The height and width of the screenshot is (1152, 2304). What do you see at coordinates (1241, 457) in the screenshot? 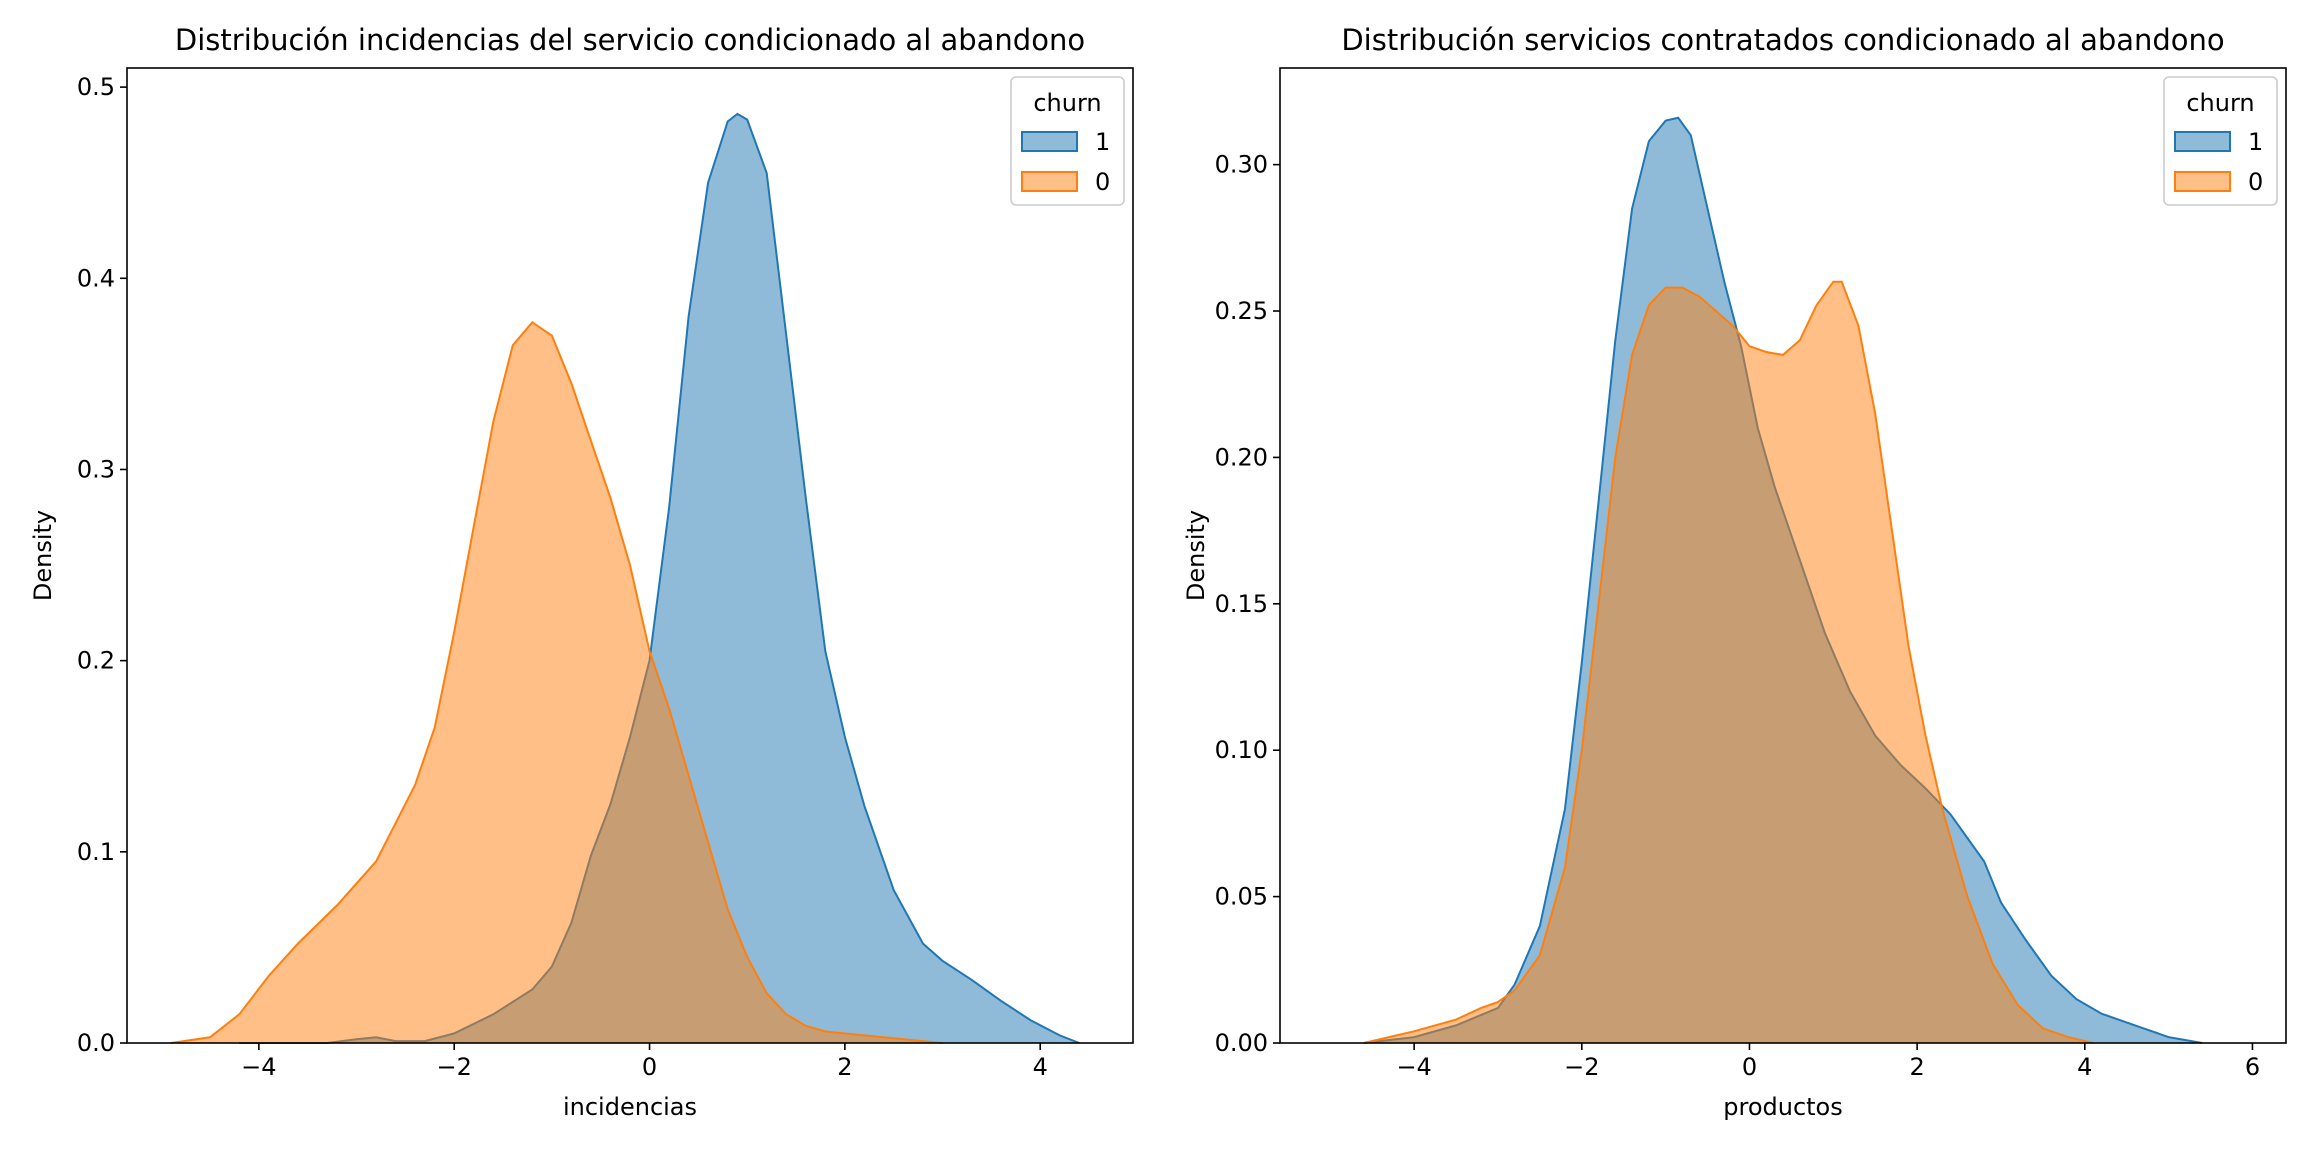
I see `y-tick-label: 0.20` at bounding box center [1241, 457].